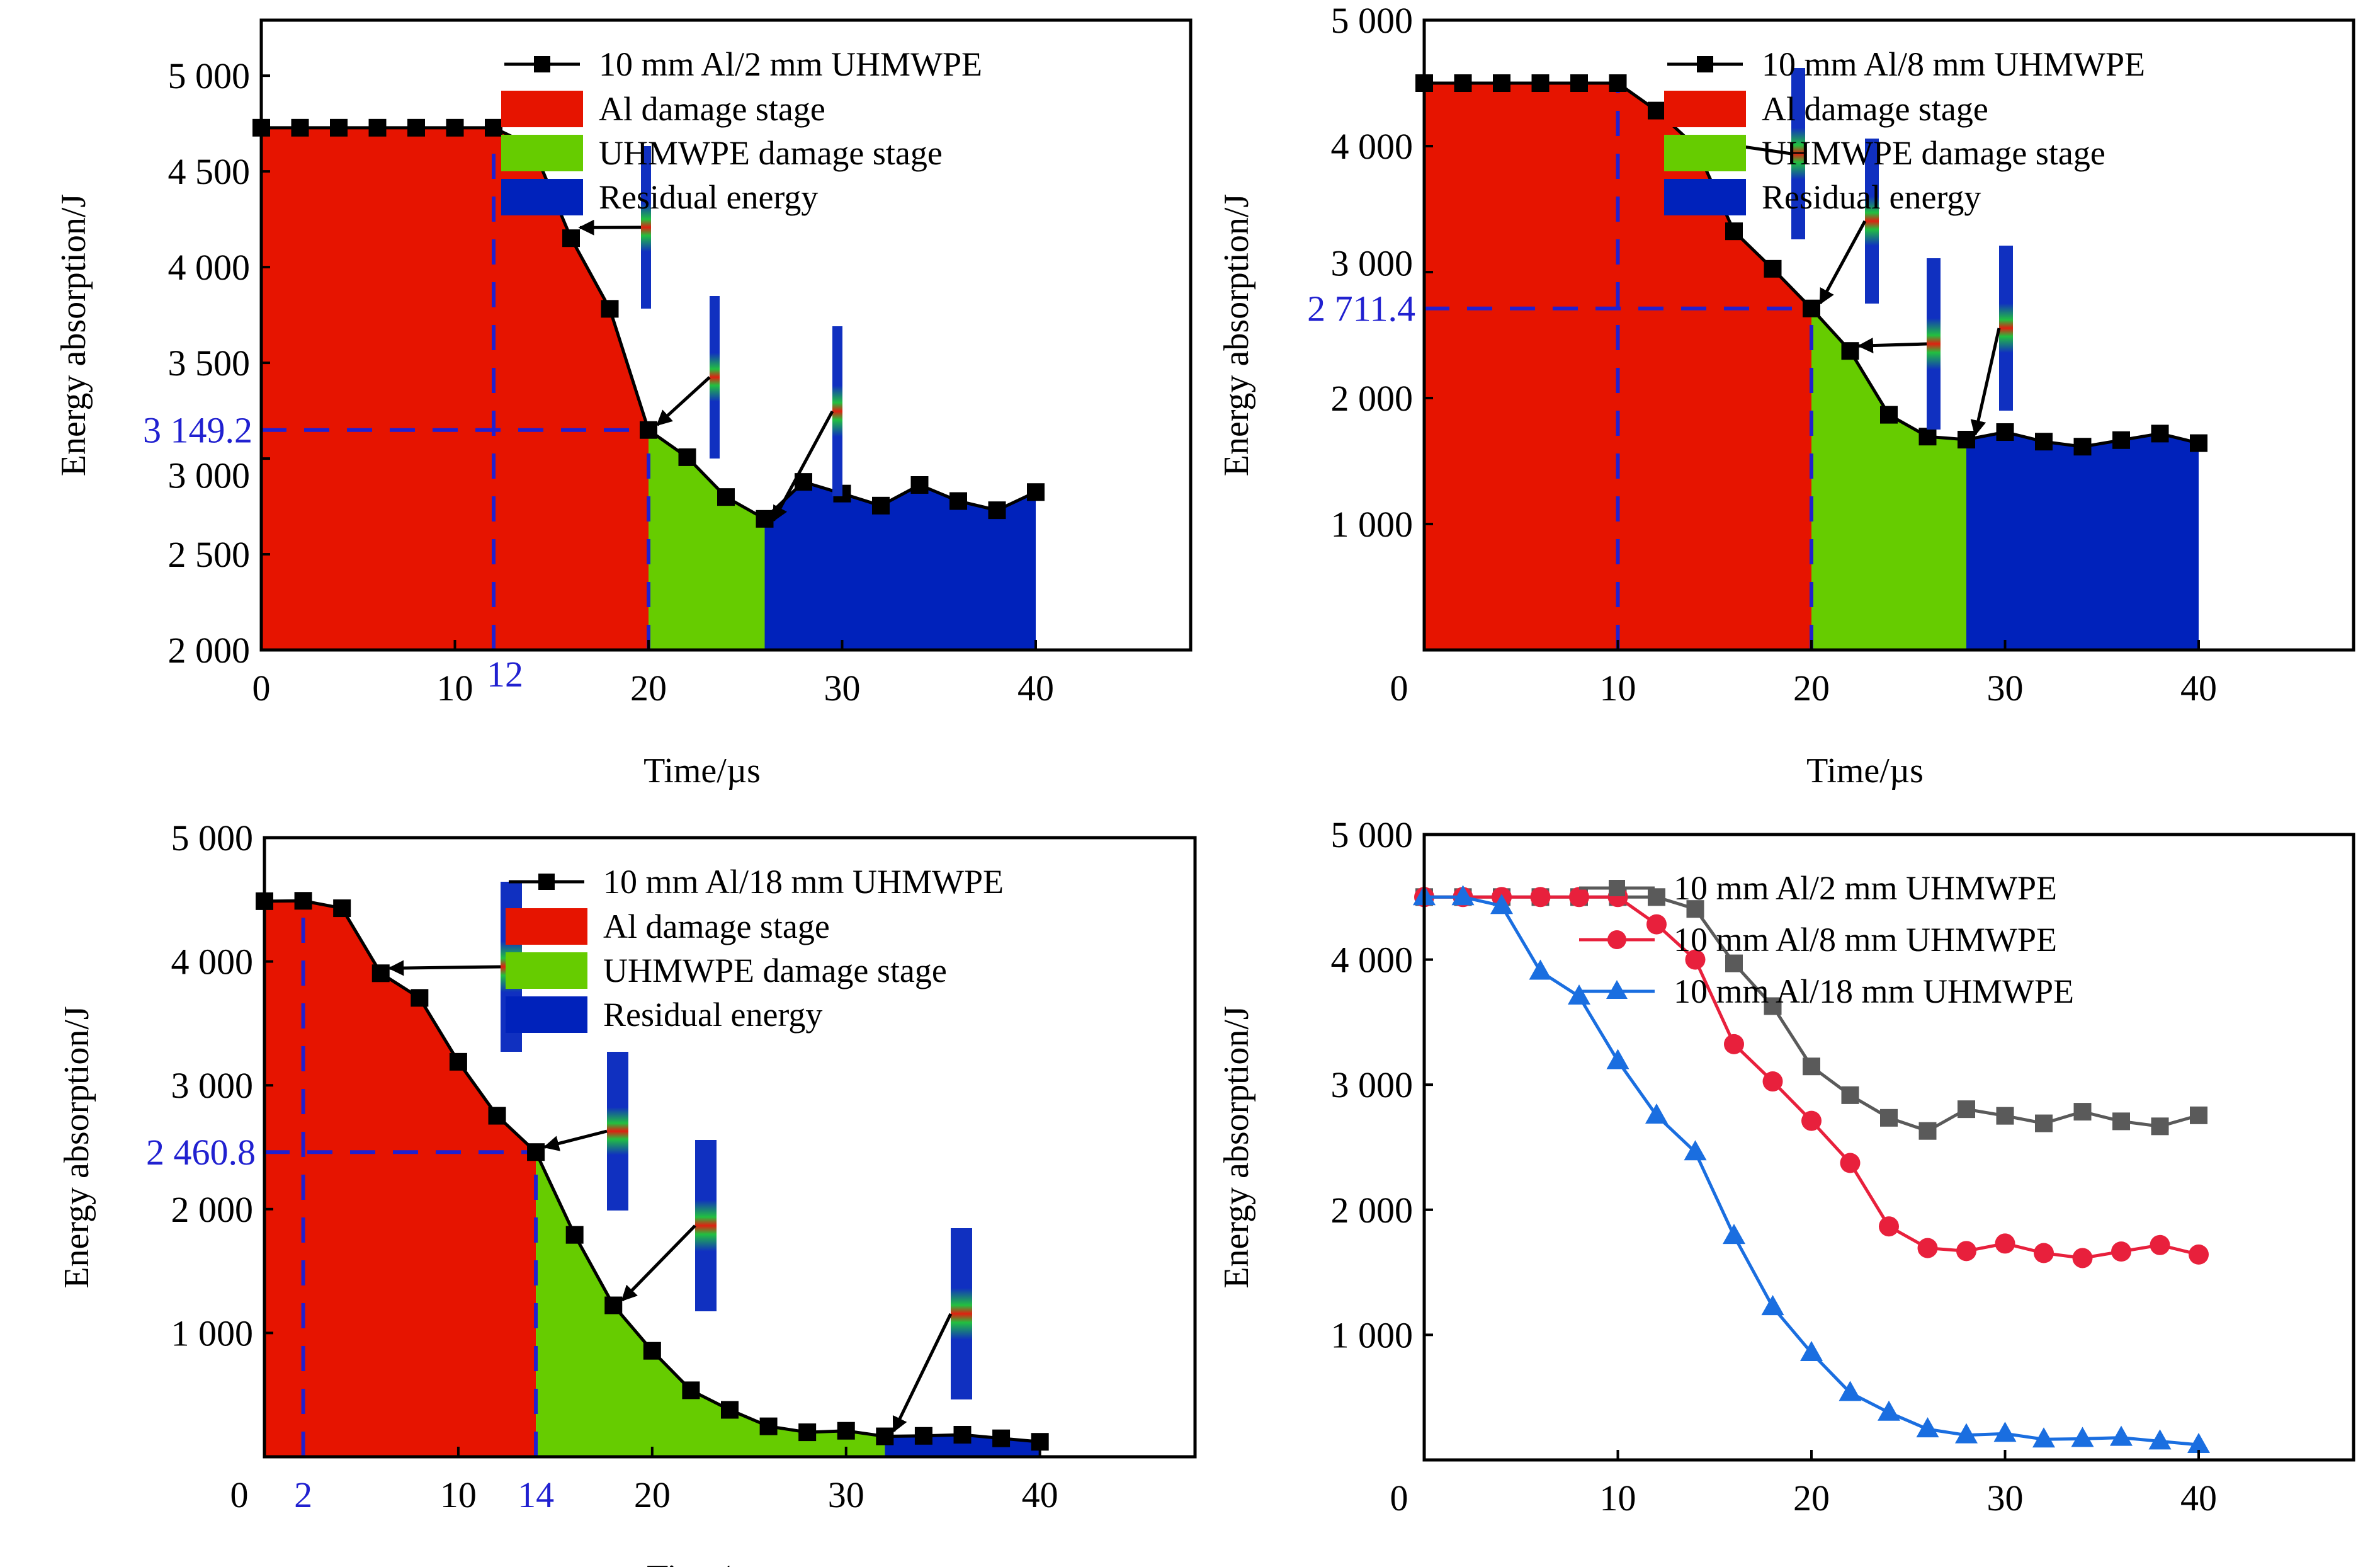 The image size is (2380, 1567). What do you see at coordinates (505, 674) in the screenshot?
I see `annotation-x-label: 12` at bounding box center [505, 674].